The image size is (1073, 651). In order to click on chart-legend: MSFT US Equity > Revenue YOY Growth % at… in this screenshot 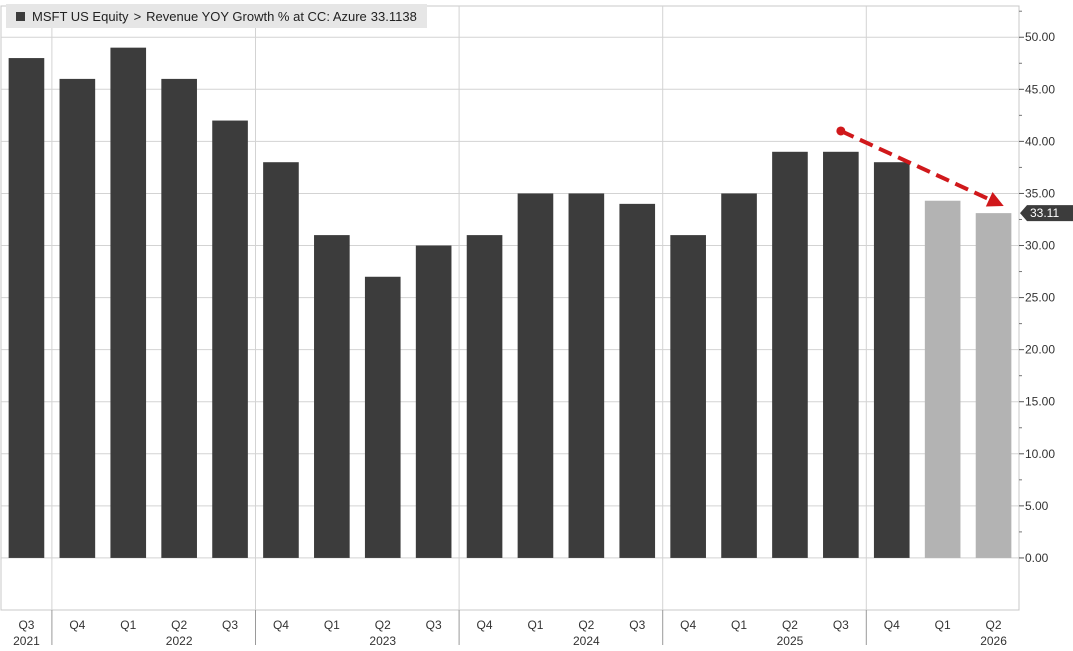, I will do `click(216, 16)`.